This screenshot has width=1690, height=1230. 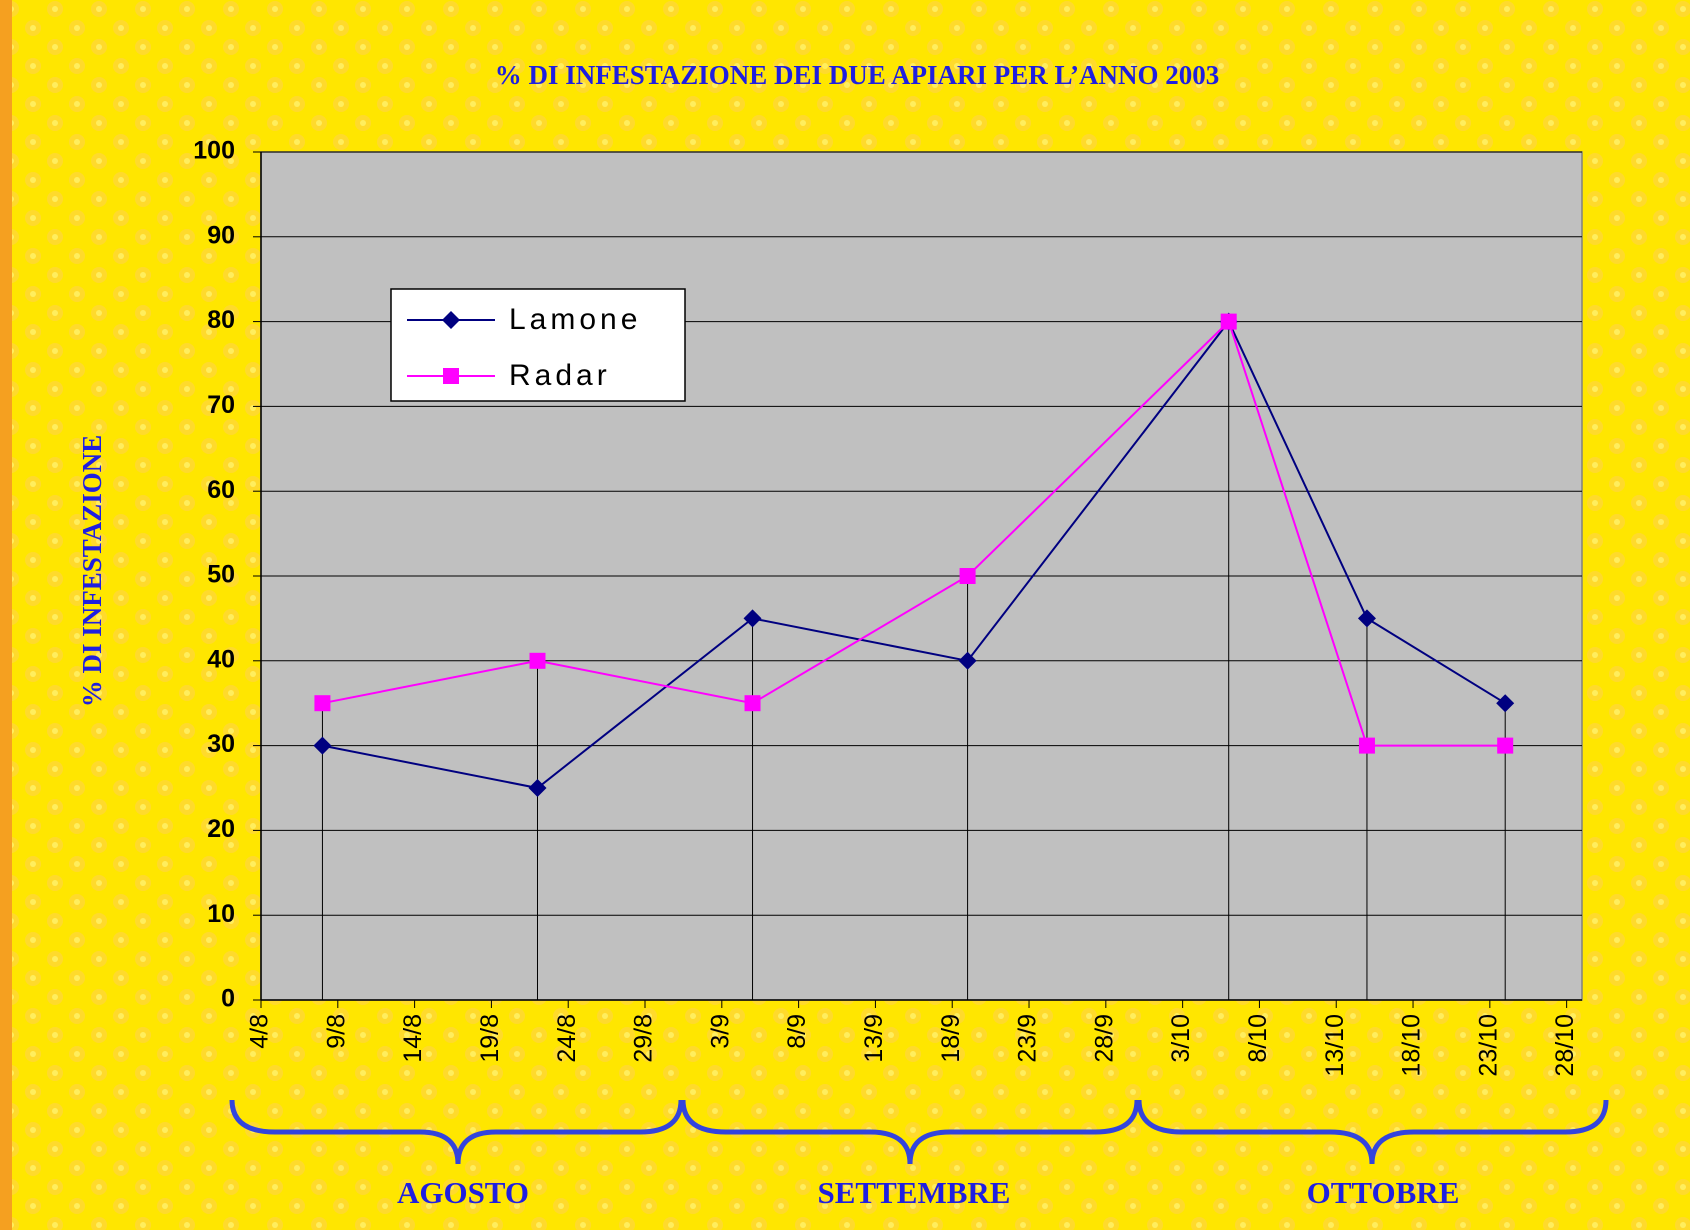 What do you see at coordinates (413, 1038) in the screenshot?
I see `x-tick-label: 14/8` at bounding box center [413, 1038].